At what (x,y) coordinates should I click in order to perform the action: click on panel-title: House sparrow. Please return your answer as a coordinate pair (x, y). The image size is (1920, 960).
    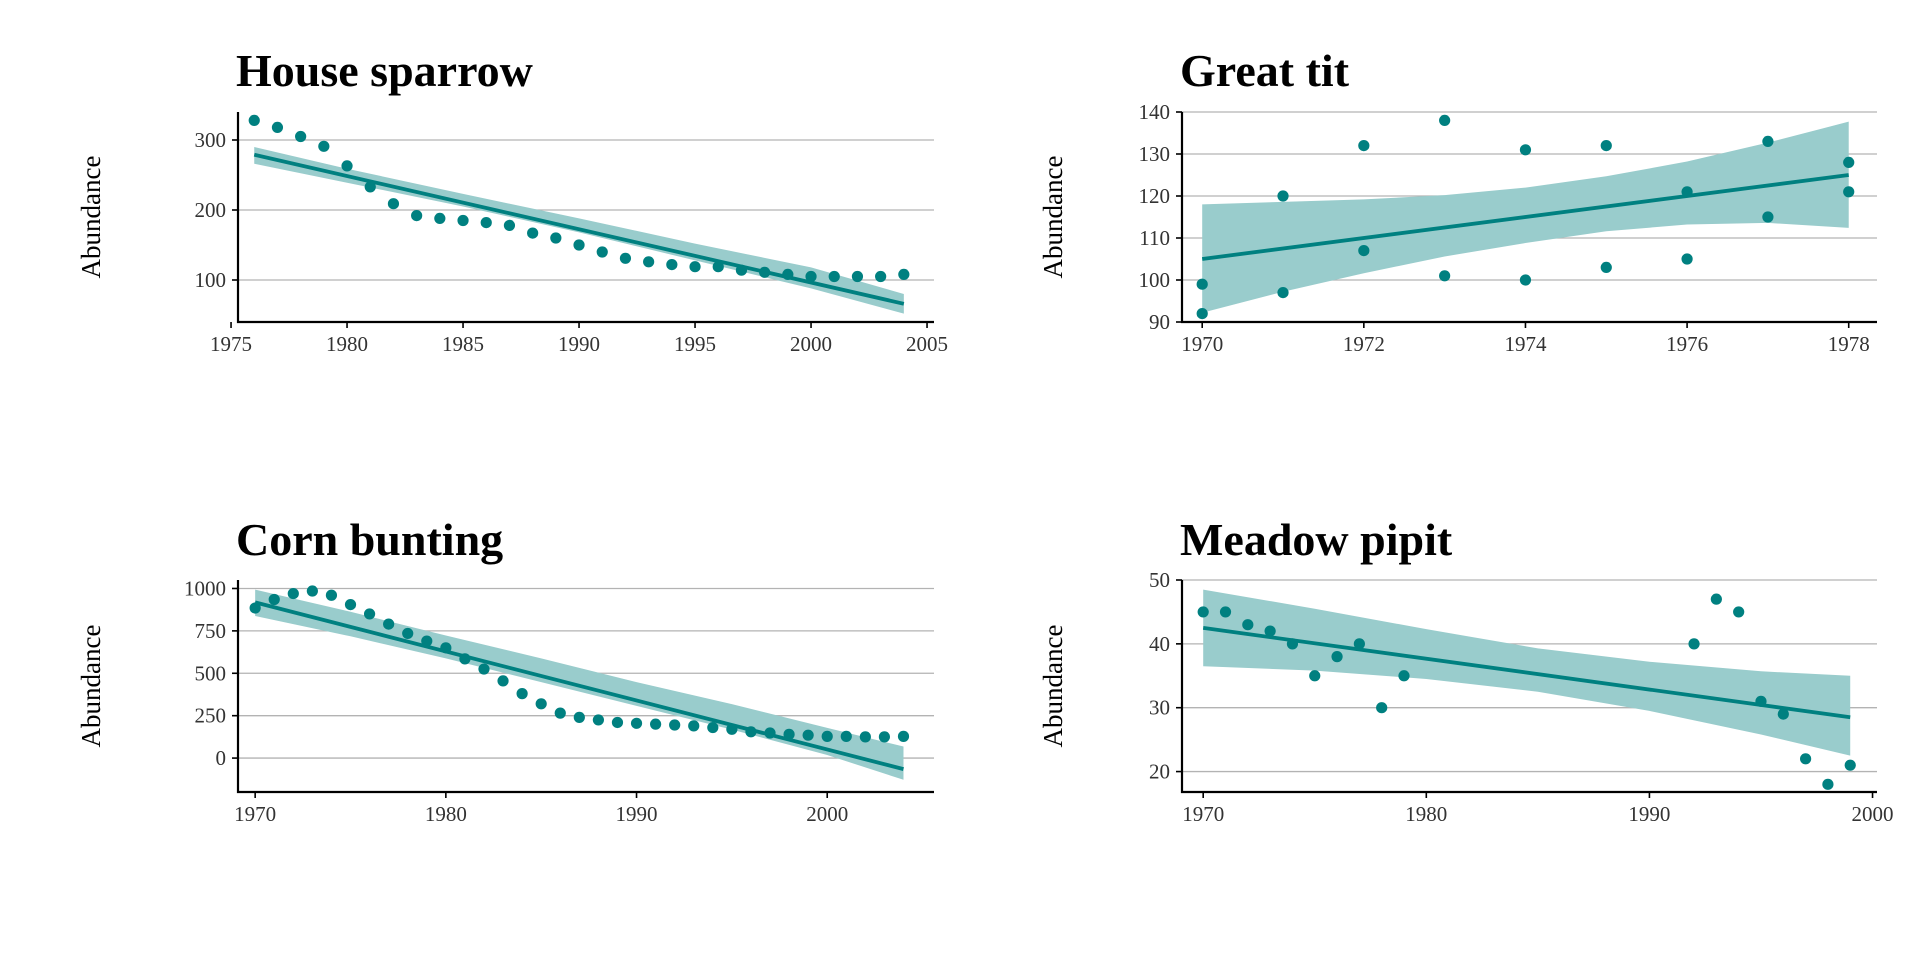
    Looking at the image, I should click on (384, 70).